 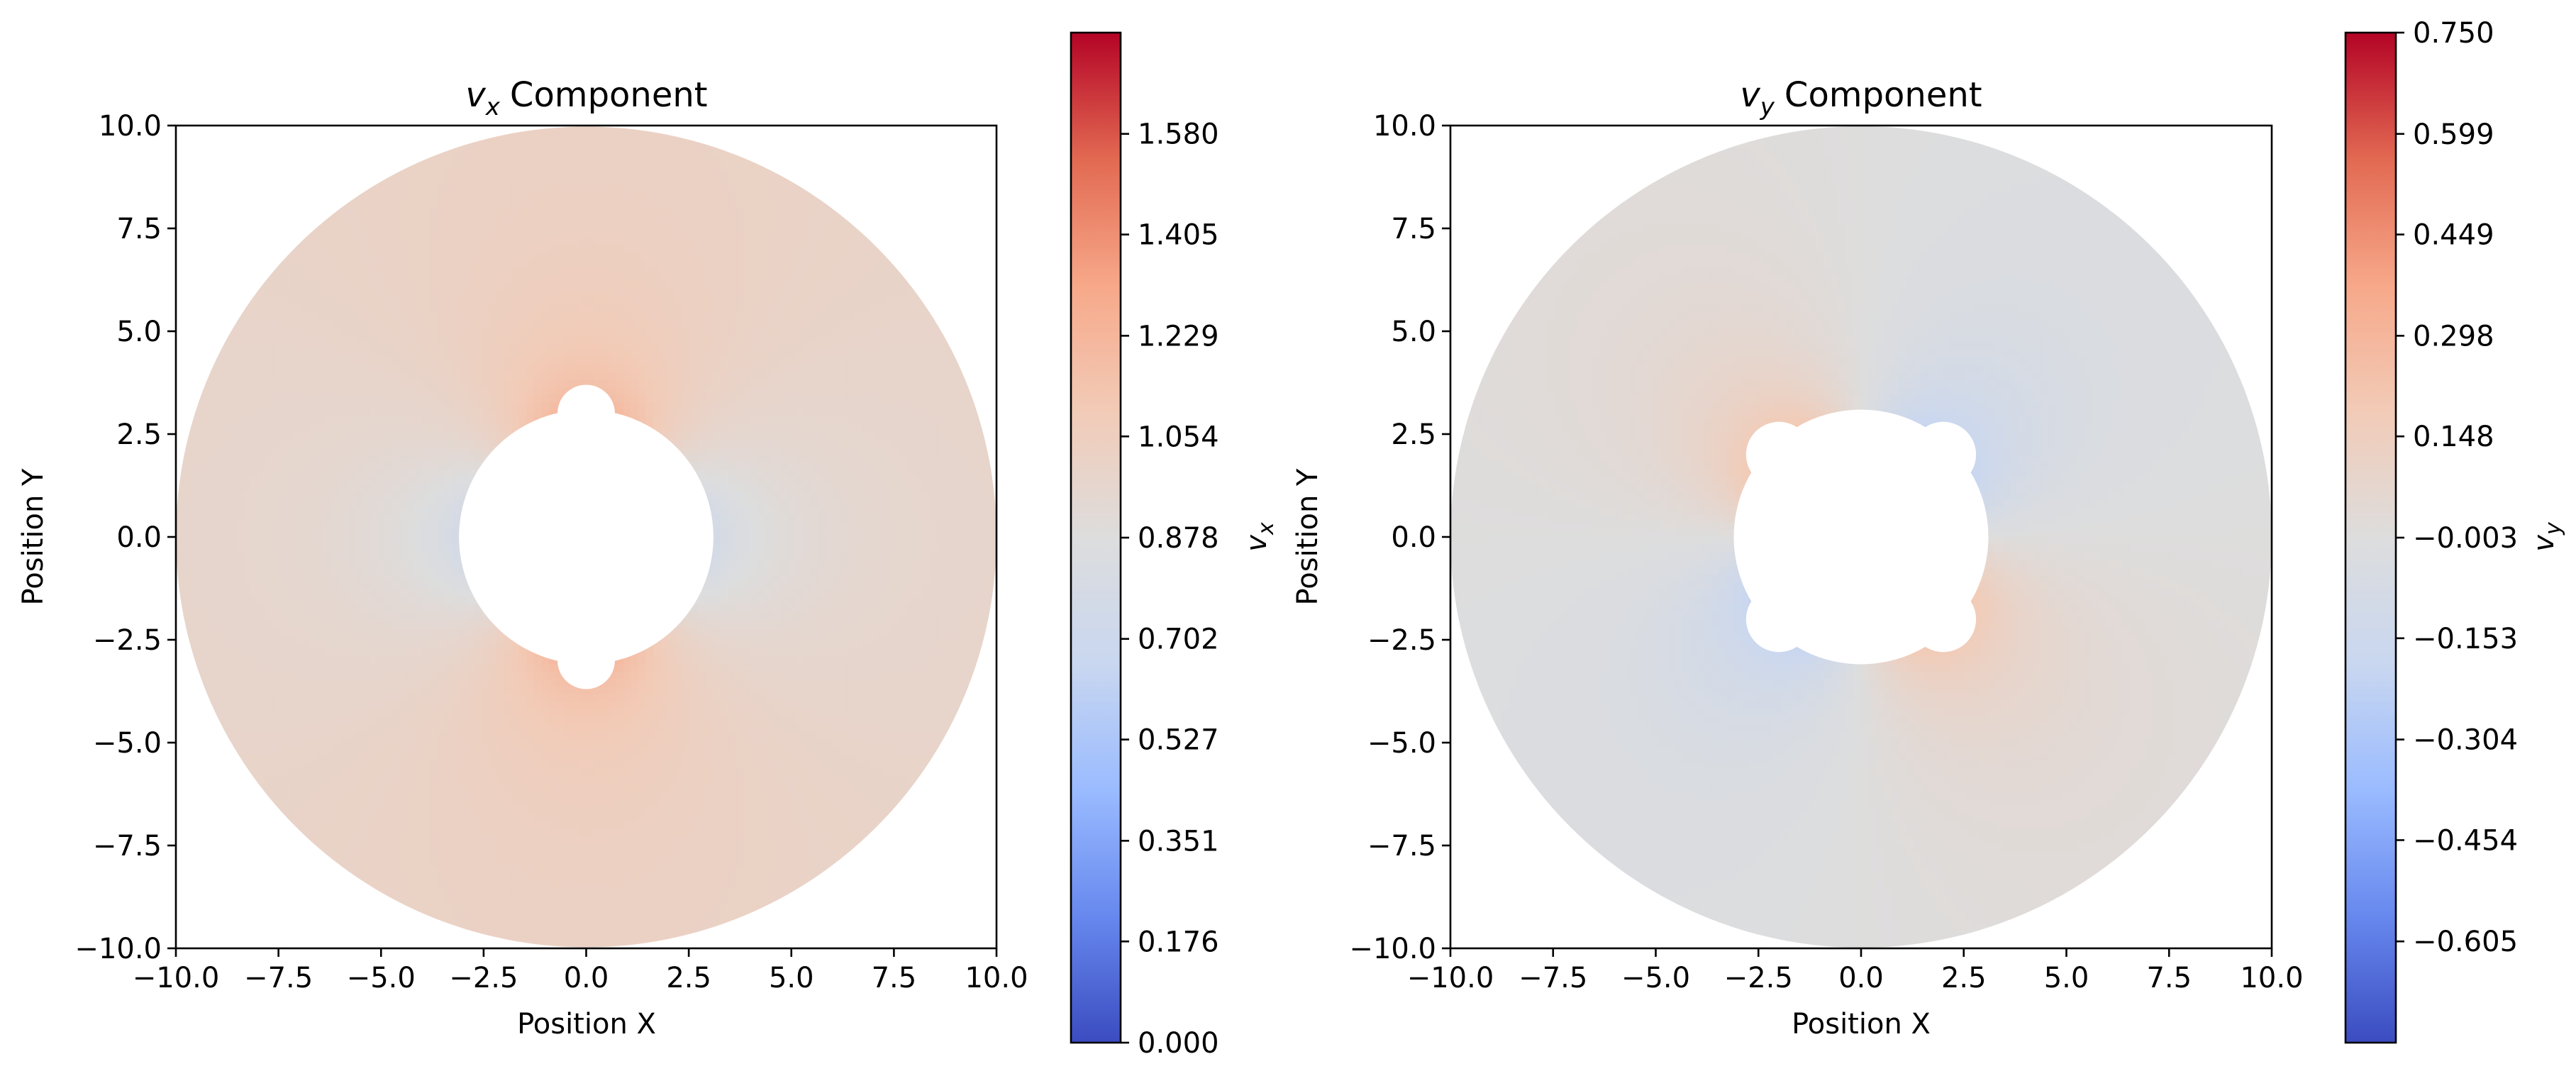 I want to click on colorbar-tick-label: −0.003, so click(x=2465, y=538).